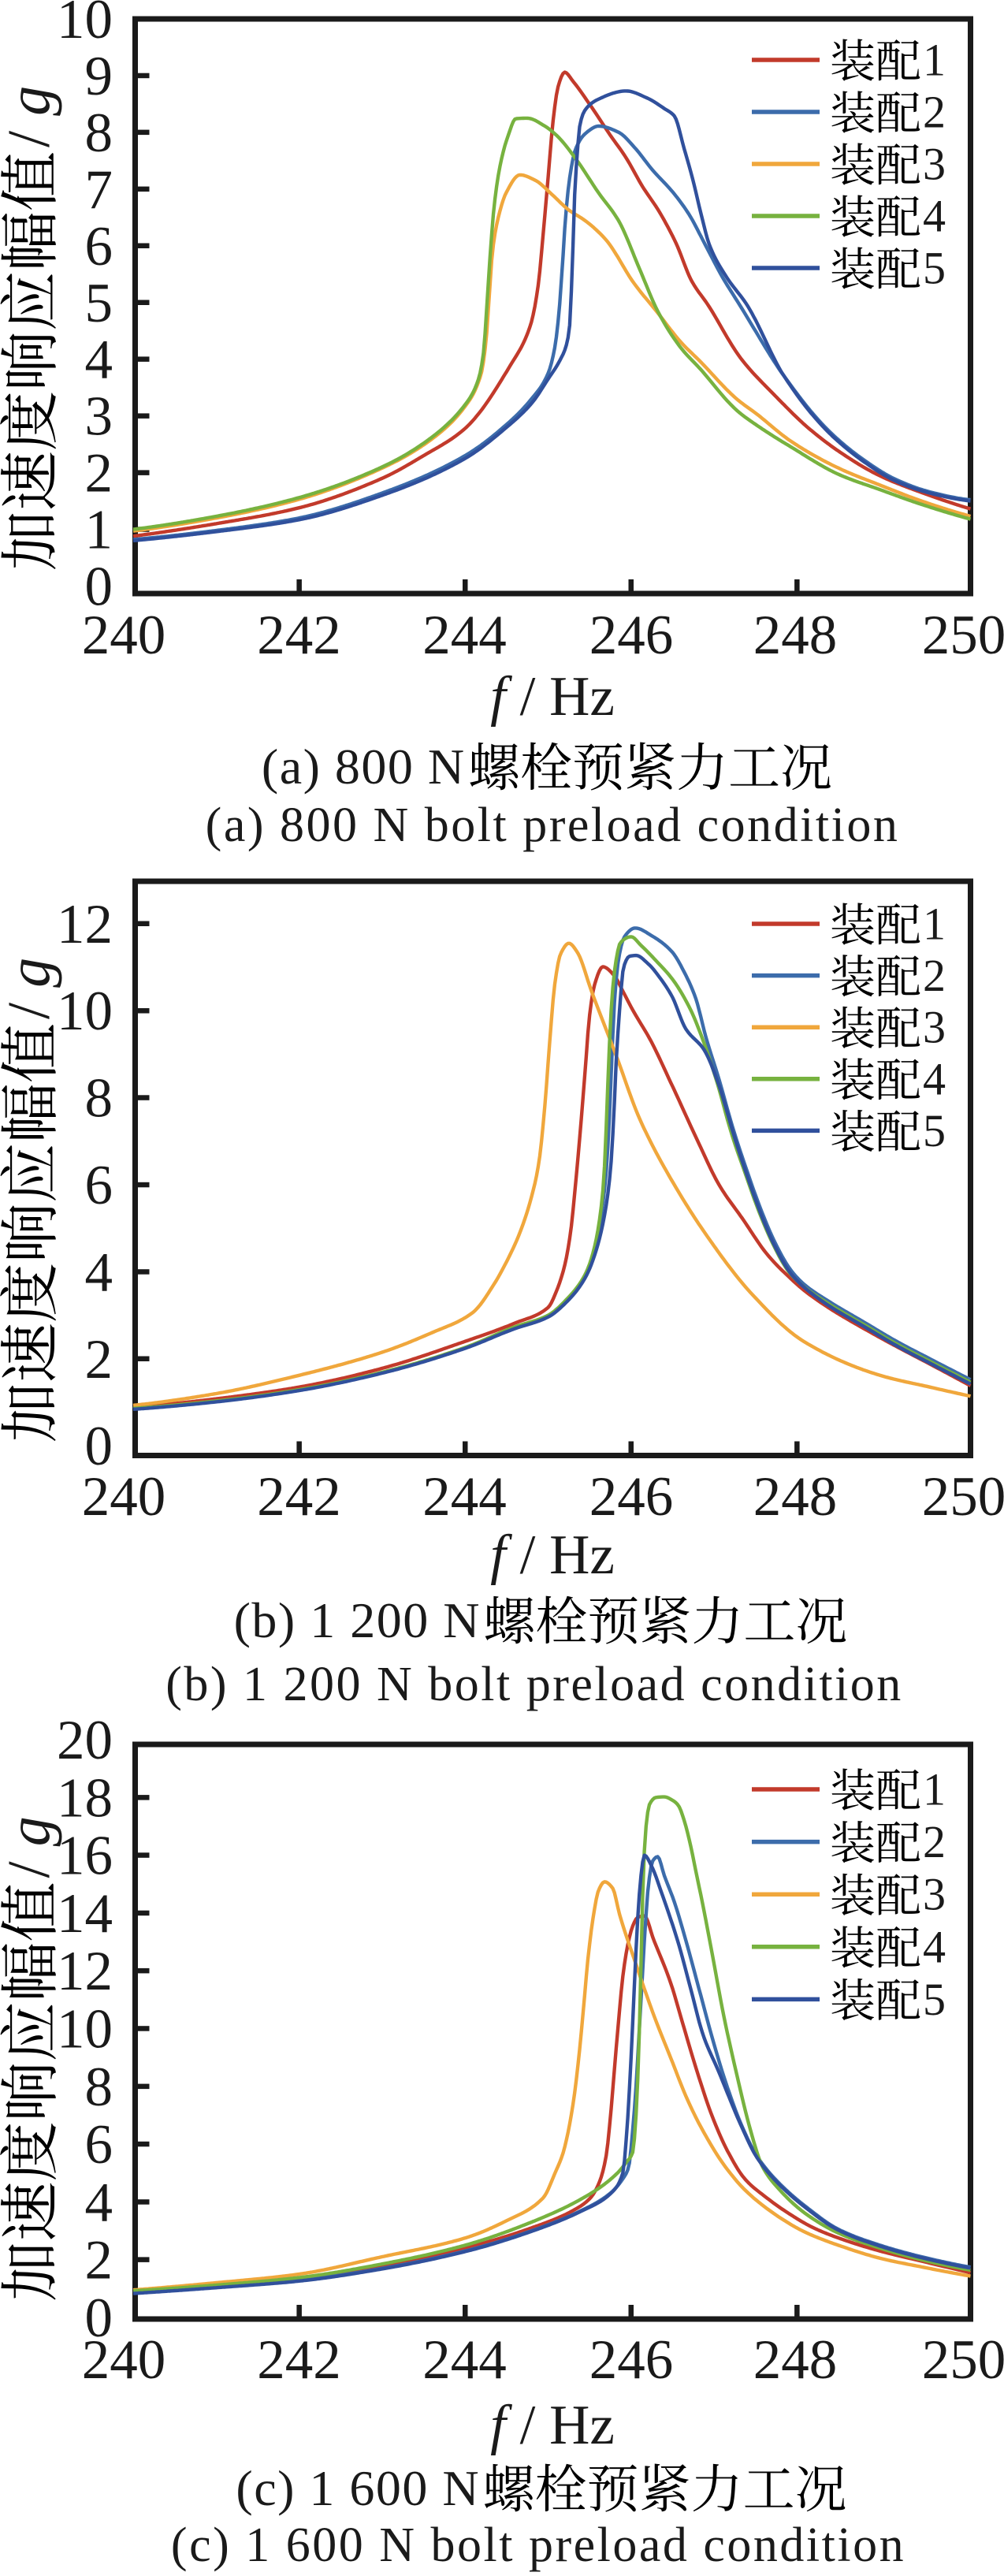  What do you see at coordinates (99, 76) in the screenshot?
I see `svg-text: 9` at bounding box center [99, 76].